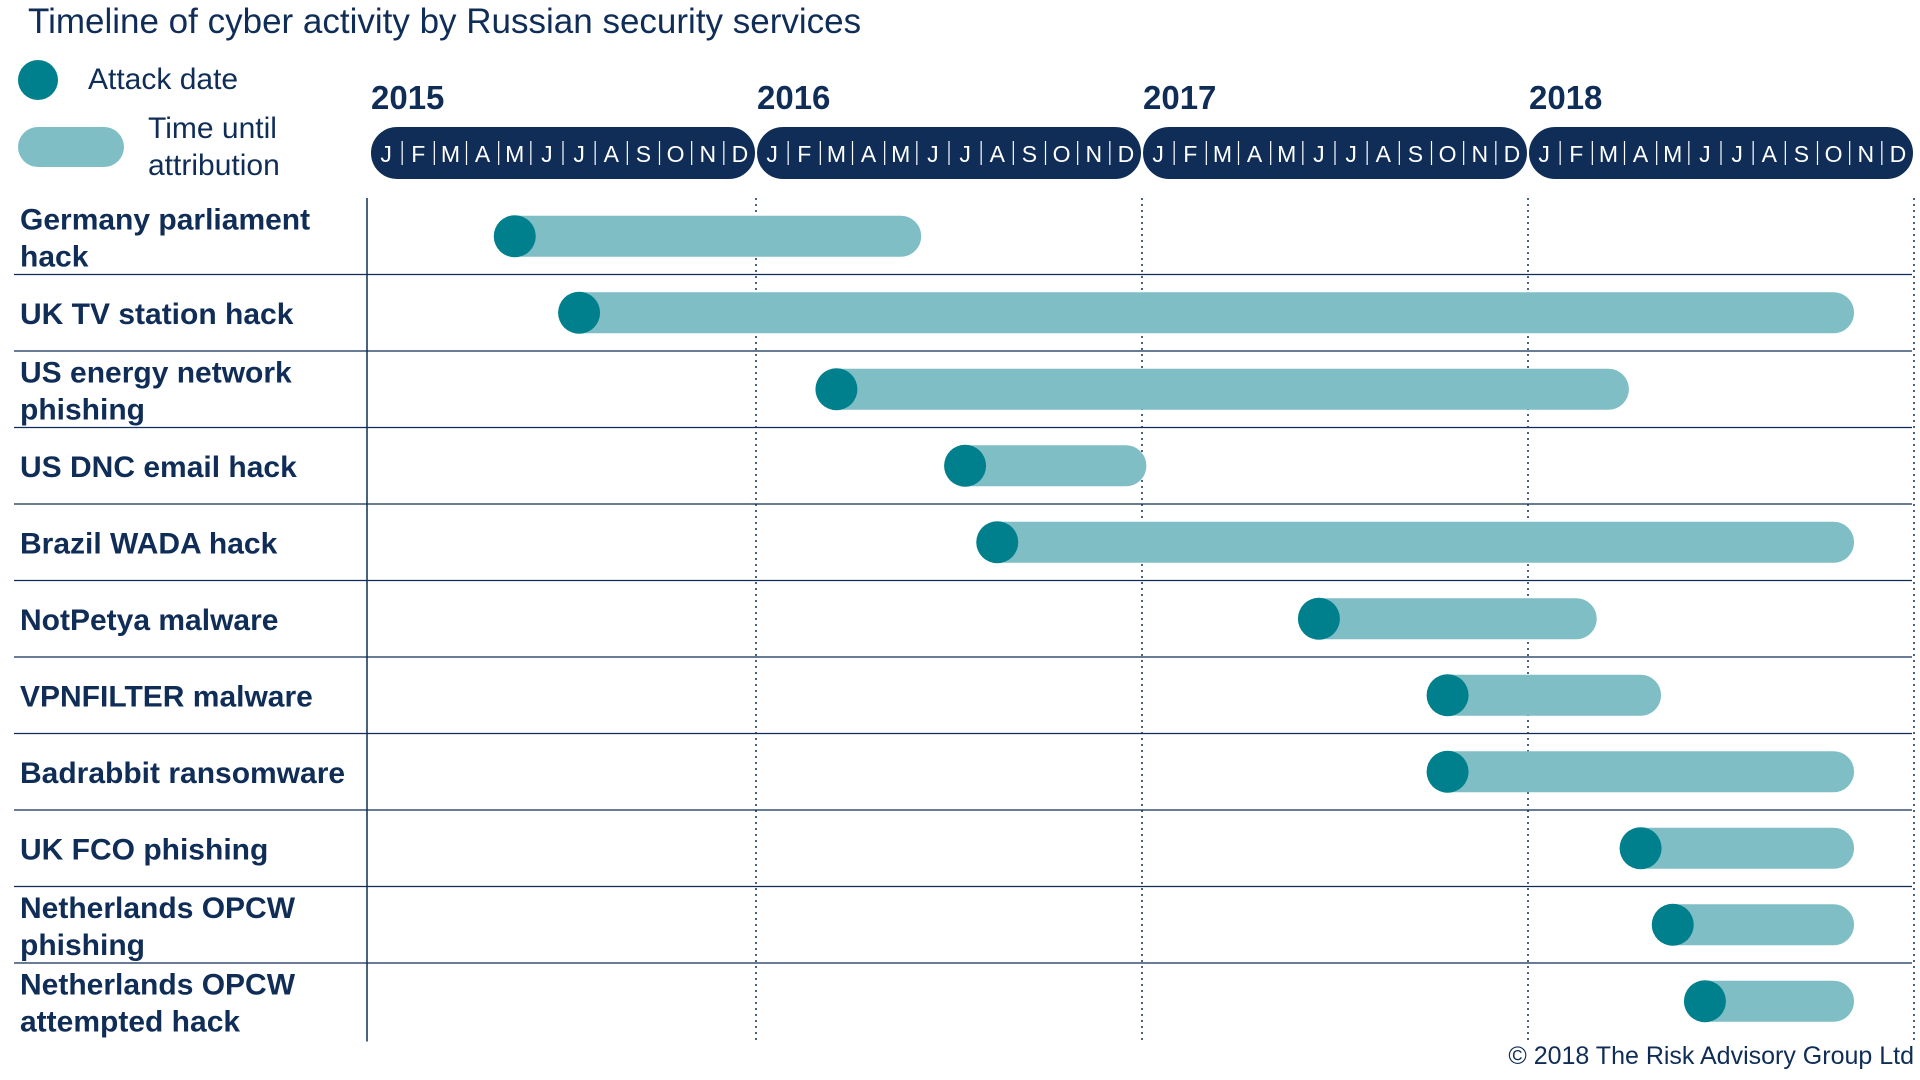 This screenshot has height=1080, width=1920. I want to click on event-label: UK FCO phishing, so click(144, 849).